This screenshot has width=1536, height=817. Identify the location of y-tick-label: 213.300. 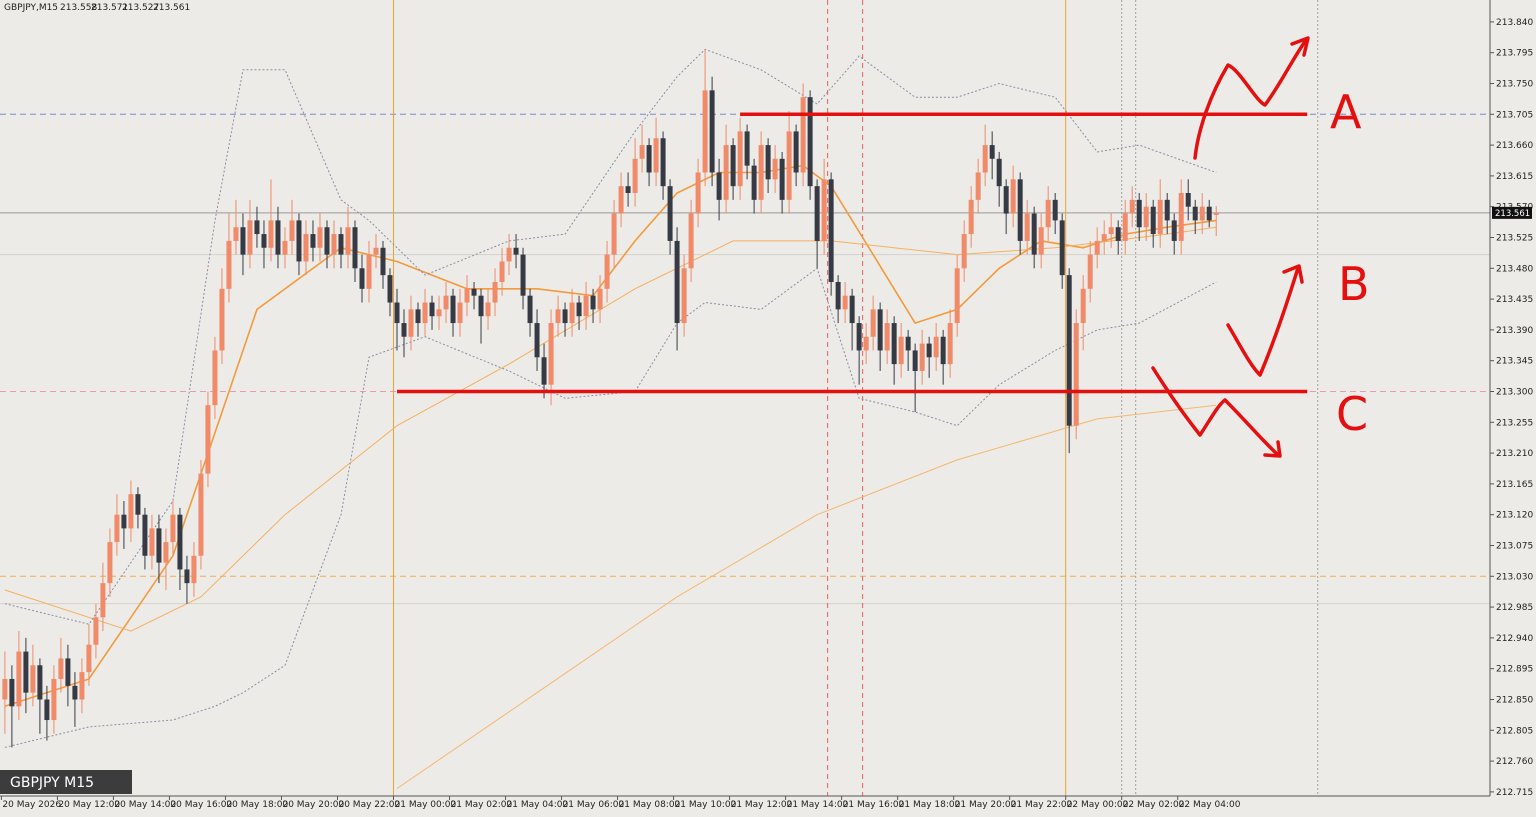
(1514, 392).